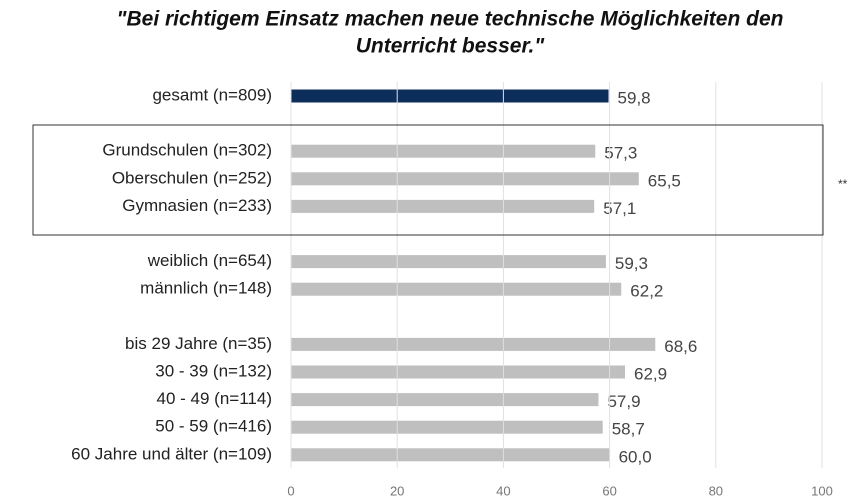  Describe the element at coordinates (650, 373) in the screenshot. I see `value-label: 62,9` at that location.